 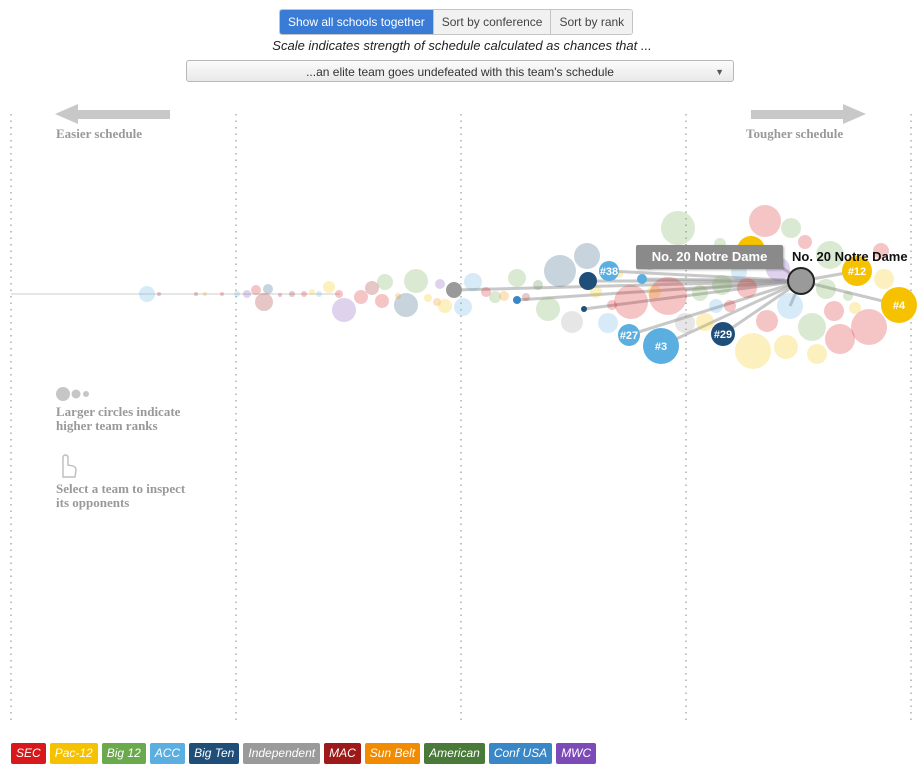 What do you see at coordinates (28, 753) in the screenshot?
I see `legend-chip-sec: SEC` at bounding box center [28, 753].